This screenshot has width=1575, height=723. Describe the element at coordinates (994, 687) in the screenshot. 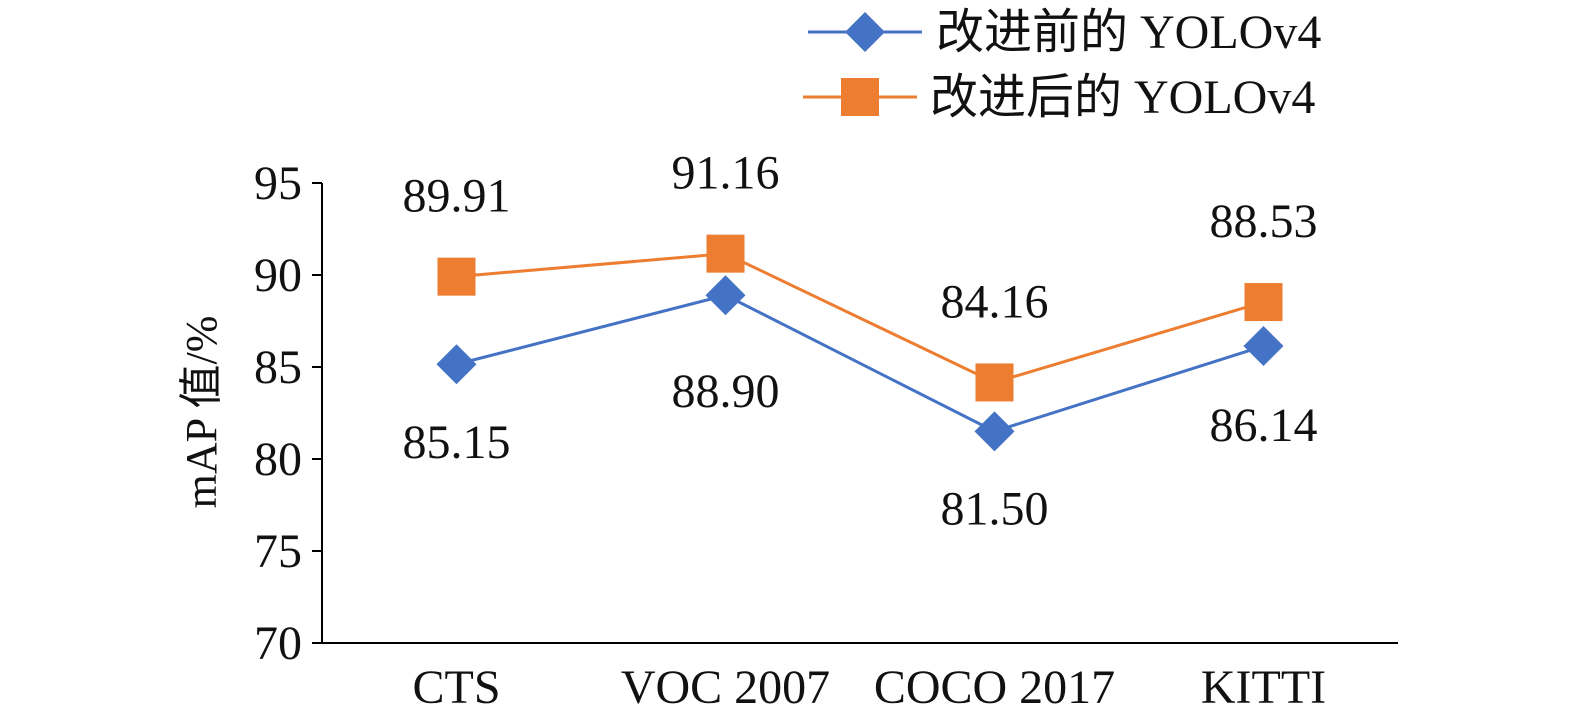

I see `x-tick-label: COCO 2017` at that location.